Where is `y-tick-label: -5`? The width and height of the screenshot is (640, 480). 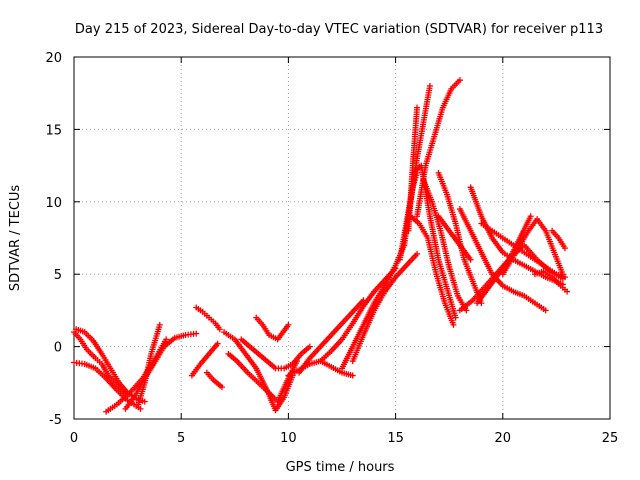
y-tick-label: -5 is located at coordinates (55, 420).